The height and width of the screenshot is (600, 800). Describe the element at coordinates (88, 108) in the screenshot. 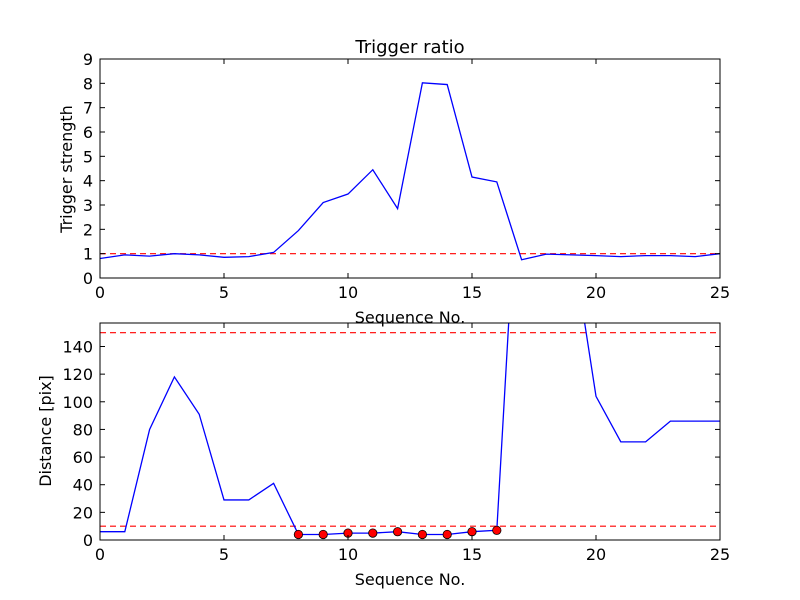

I see `y-tick-label: 7` at that location.